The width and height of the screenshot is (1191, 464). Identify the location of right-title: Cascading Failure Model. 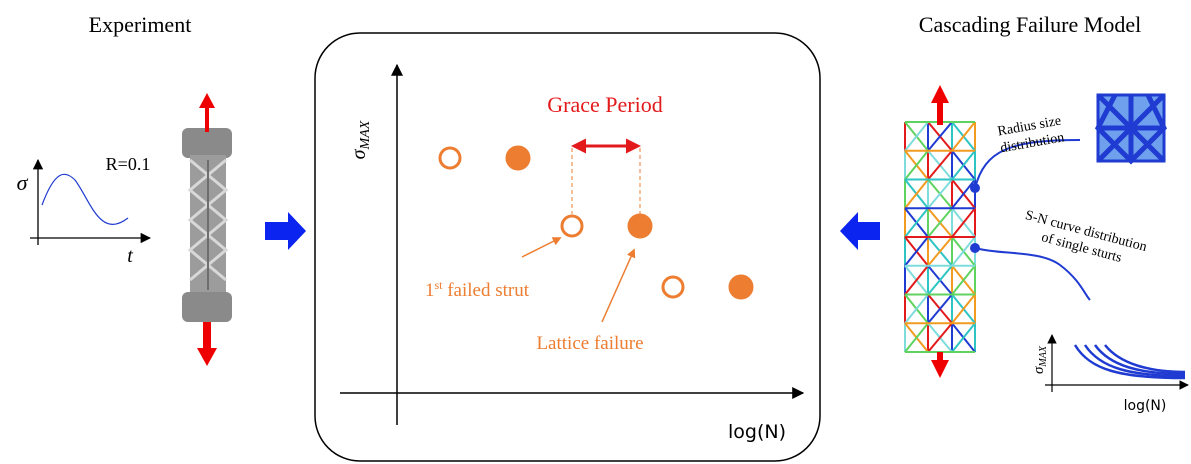
(1030, 24).